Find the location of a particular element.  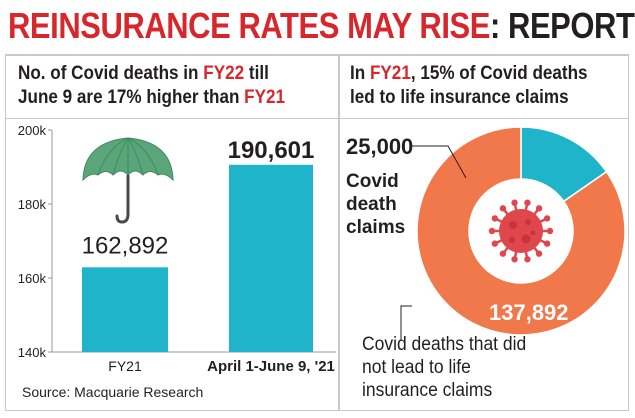

x-category-label: April 1-June 9, '21 is located at coordinates (271, 366).